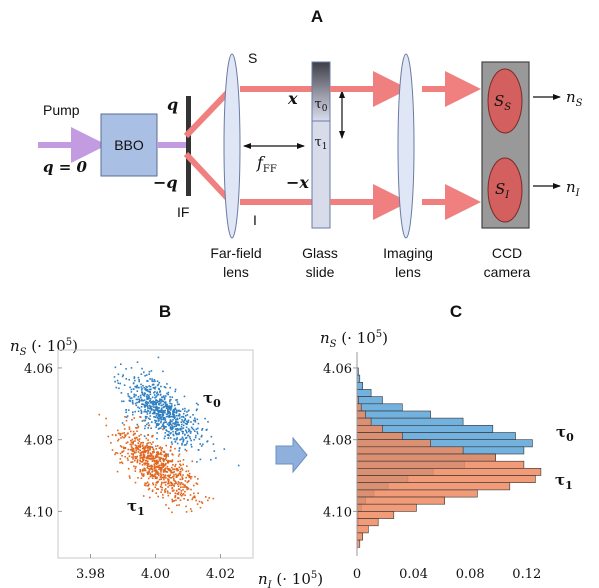 Image resolution: width=599 pixels, height=588 pixels. I want to click on signal-beam-divergent, so click(208, 112).